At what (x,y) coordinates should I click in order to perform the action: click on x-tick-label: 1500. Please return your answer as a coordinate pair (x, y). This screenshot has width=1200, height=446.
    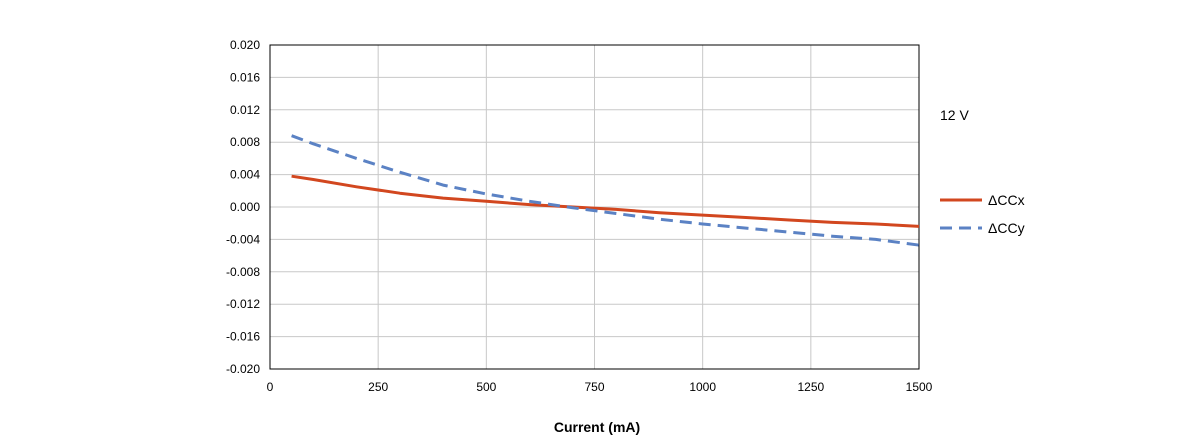
    Looking at the image, I should click on (919, 387).